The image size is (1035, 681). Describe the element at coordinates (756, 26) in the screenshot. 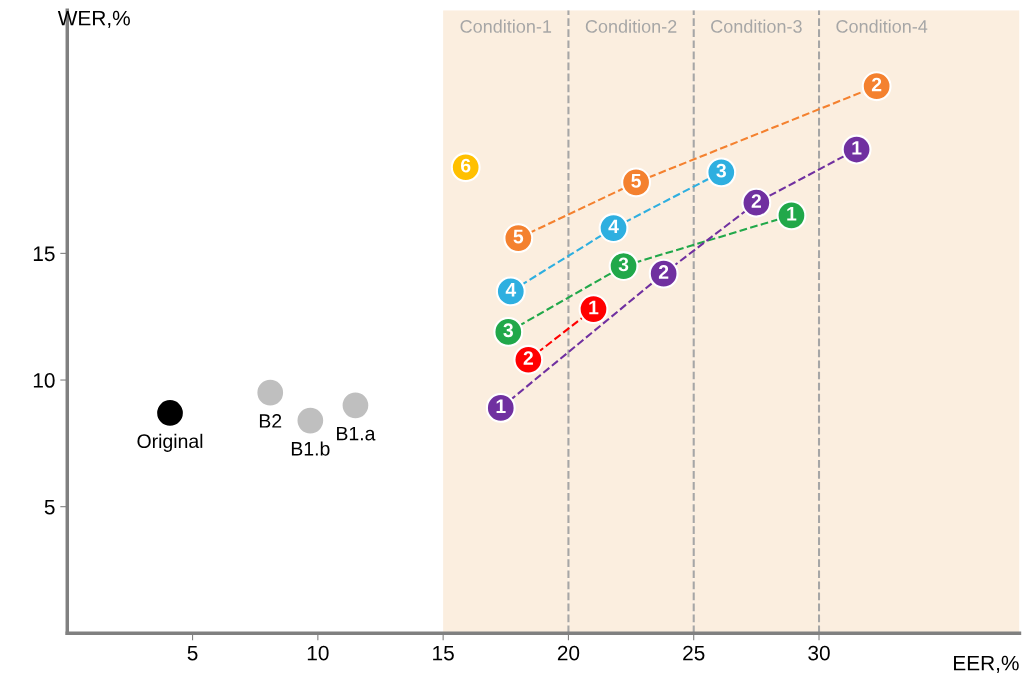

I see `band-label: Condition-3` at that location.